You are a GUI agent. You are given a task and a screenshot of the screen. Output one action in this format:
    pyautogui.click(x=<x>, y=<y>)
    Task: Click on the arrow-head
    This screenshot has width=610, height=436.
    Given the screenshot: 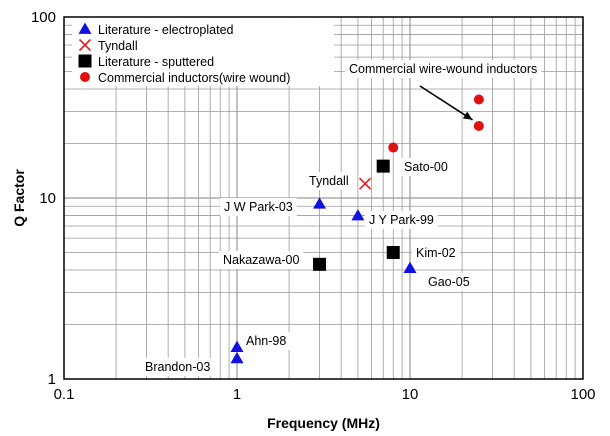 What is the action you would take?
    pyautogui.click(x=467, y=115)
    